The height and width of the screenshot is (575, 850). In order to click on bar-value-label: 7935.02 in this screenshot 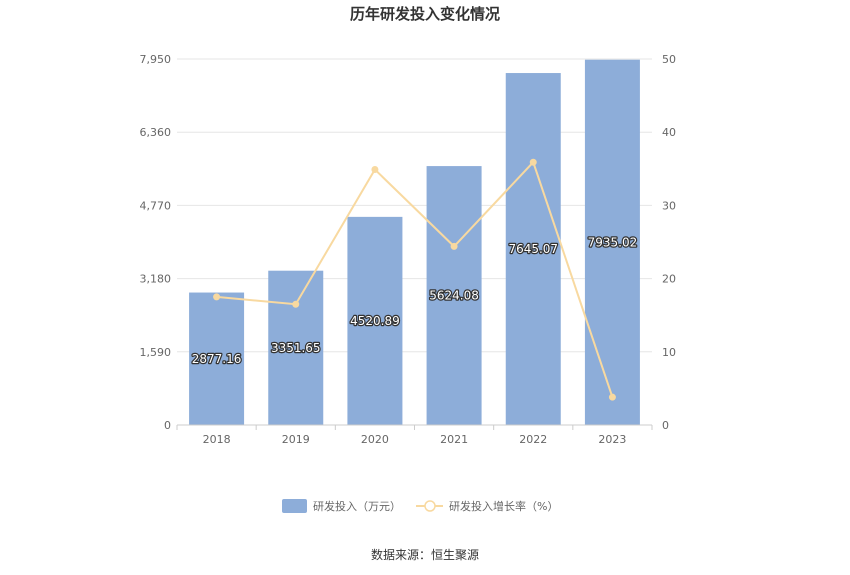, I will do `click(613, 242)`.